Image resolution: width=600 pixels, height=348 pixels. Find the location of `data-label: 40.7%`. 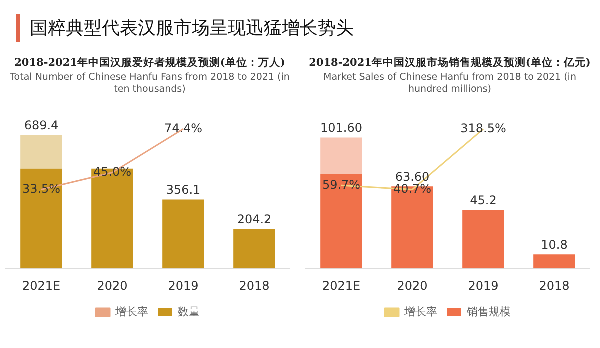

data-label: 40.7% is located at coordinates (412, 189).